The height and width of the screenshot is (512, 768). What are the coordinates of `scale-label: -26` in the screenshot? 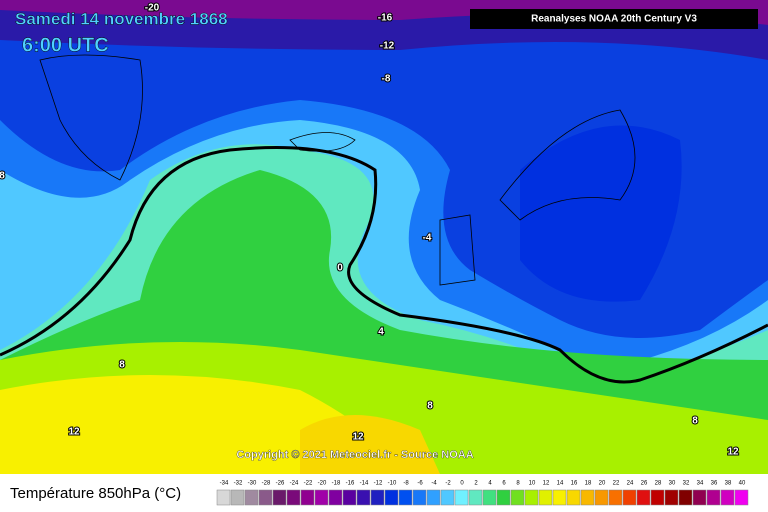 It's located at (280, 484).